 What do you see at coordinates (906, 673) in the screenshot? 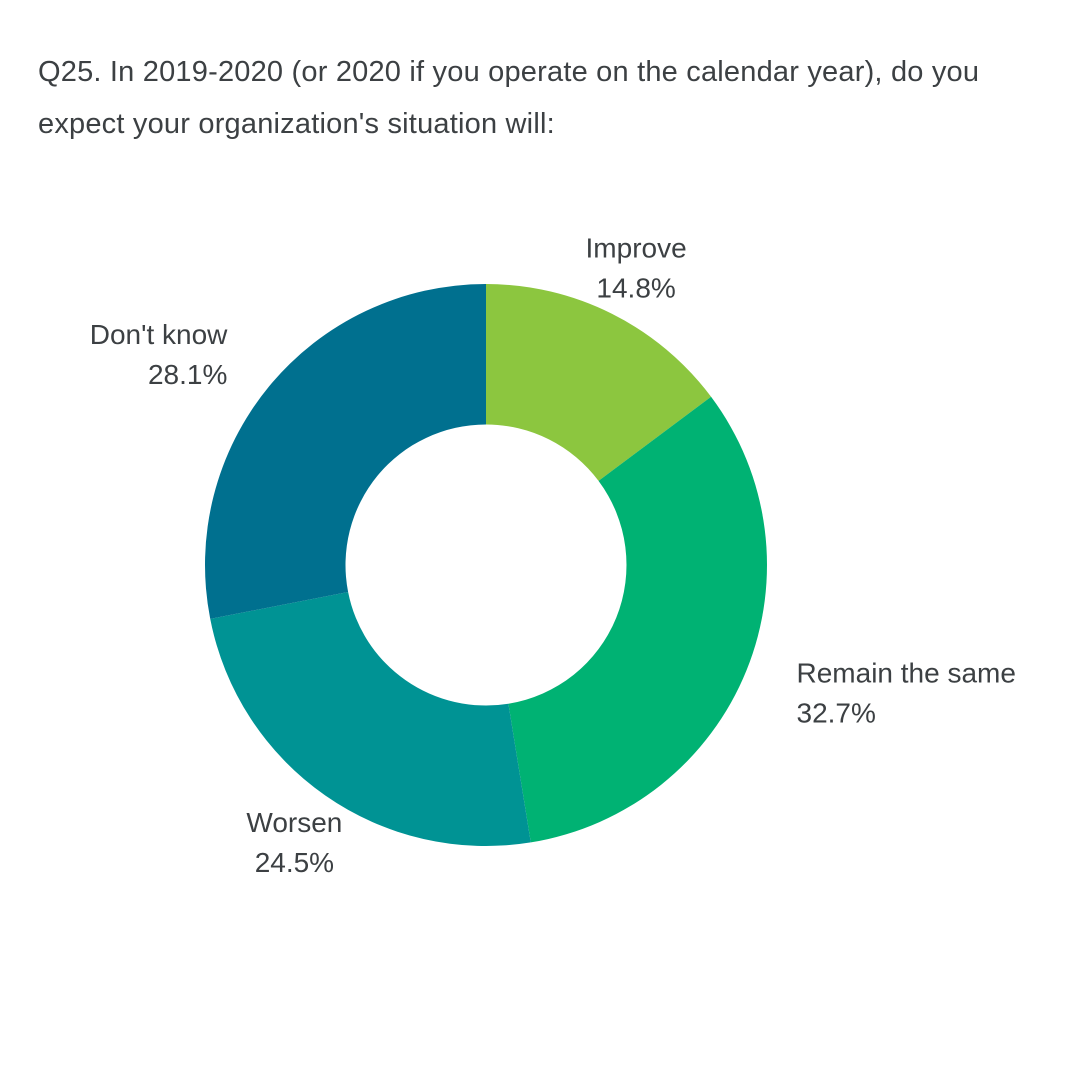
I see `slice-label-name: Remain the same` at bounding box center [906, 673].